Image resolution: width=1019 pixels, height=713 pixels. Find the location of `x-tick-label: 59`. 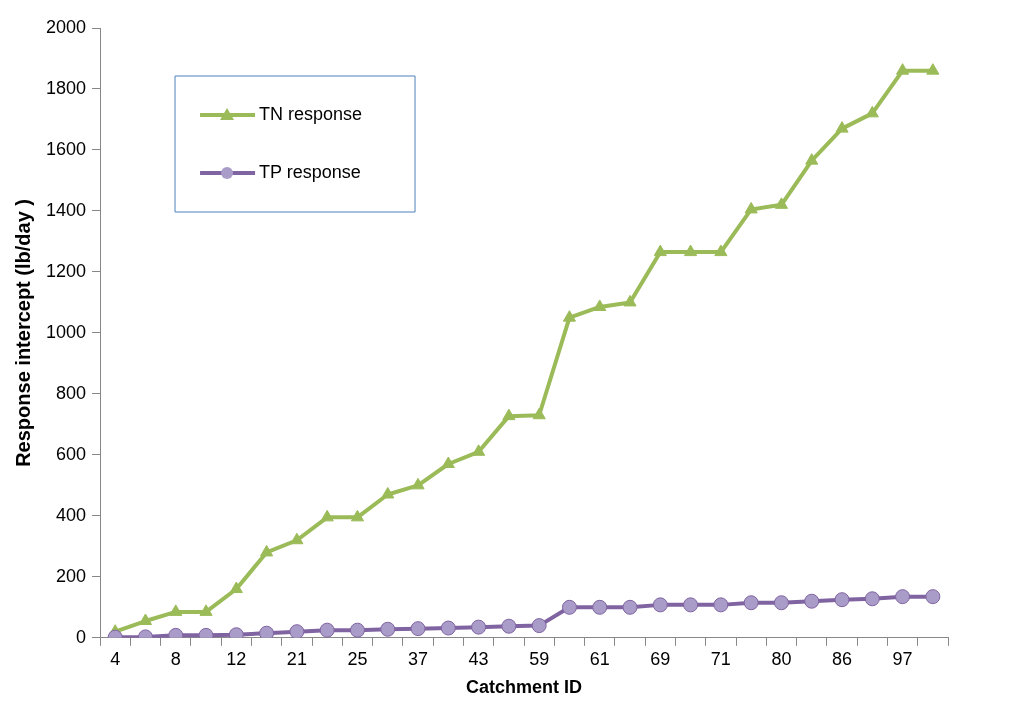

x-tick-label: 59 is located at coordinates (539, 658).